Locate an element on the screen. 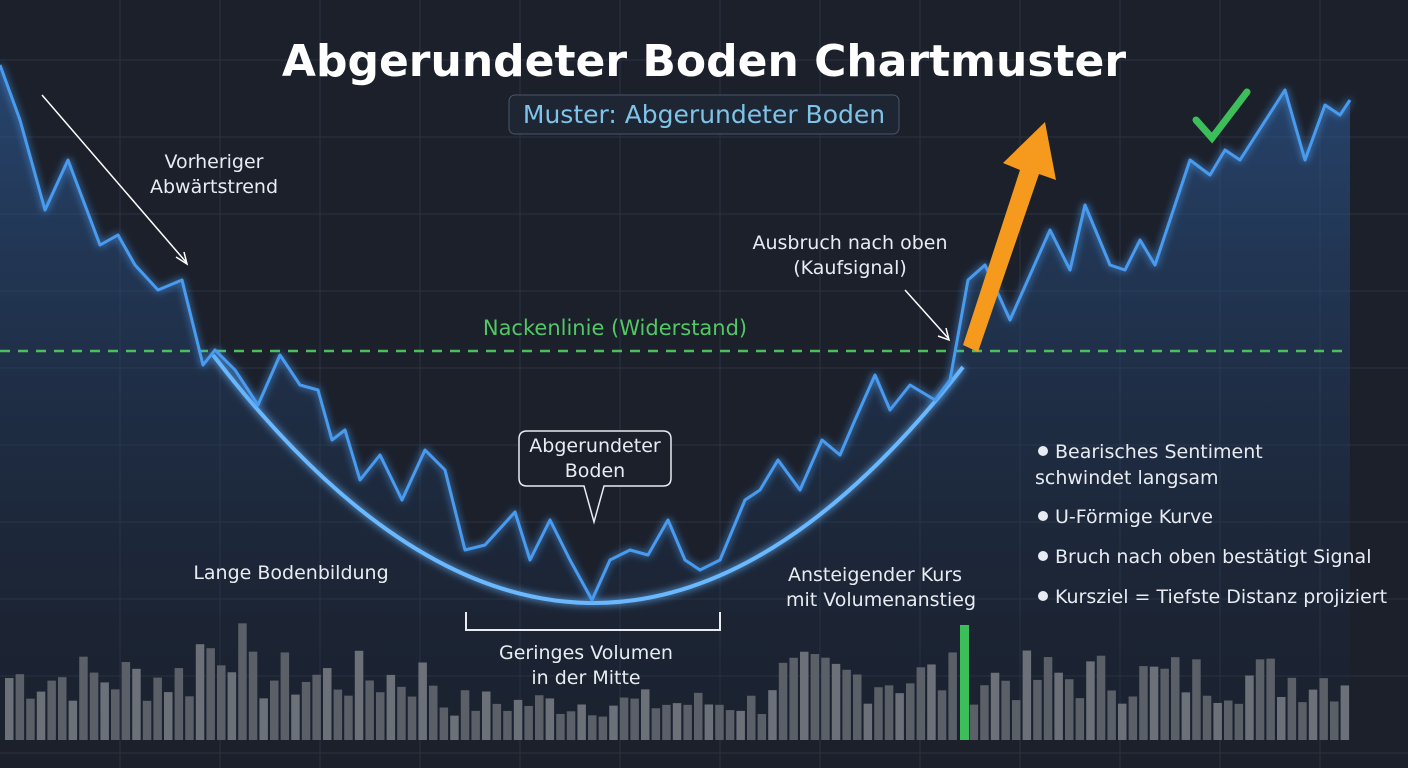 The height and width of the screenshot is (768, 1408). breakout-arrow is located at coordinates (1009, 237).